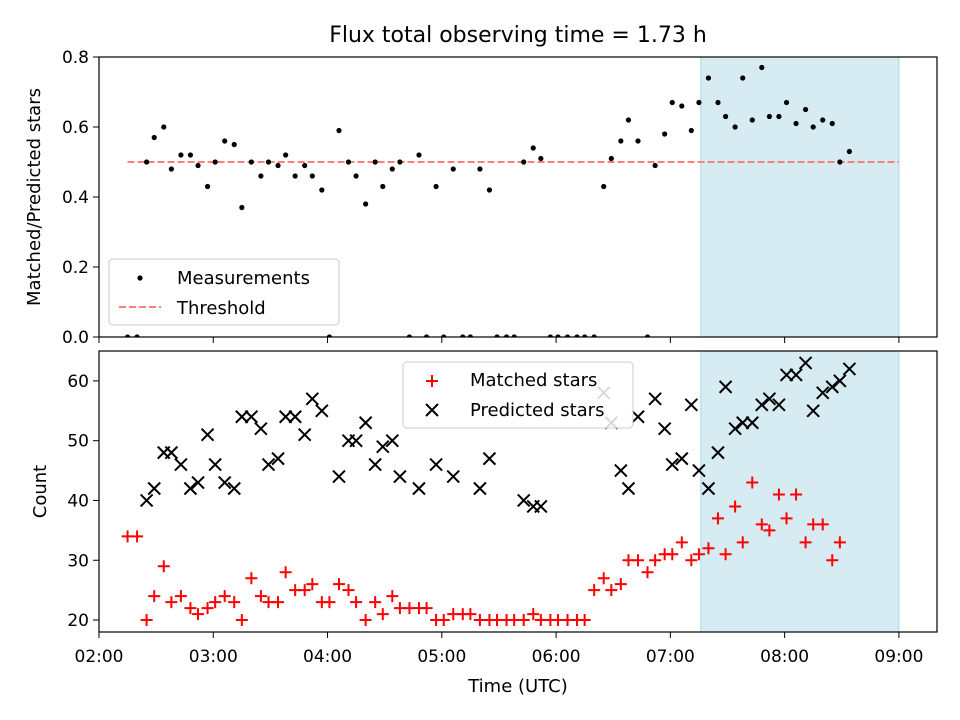  What do you see at coordinates (432, 410) in the screenshot?
I see `legend-predicted-marker` at bounding box center [432, 410].